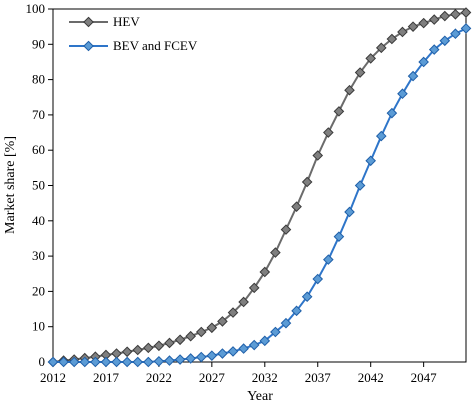 The image size is (474, 404). Describe the element at coordinates (38, 114) in the screenshot. I see `y-tick-label: 70` at that location.